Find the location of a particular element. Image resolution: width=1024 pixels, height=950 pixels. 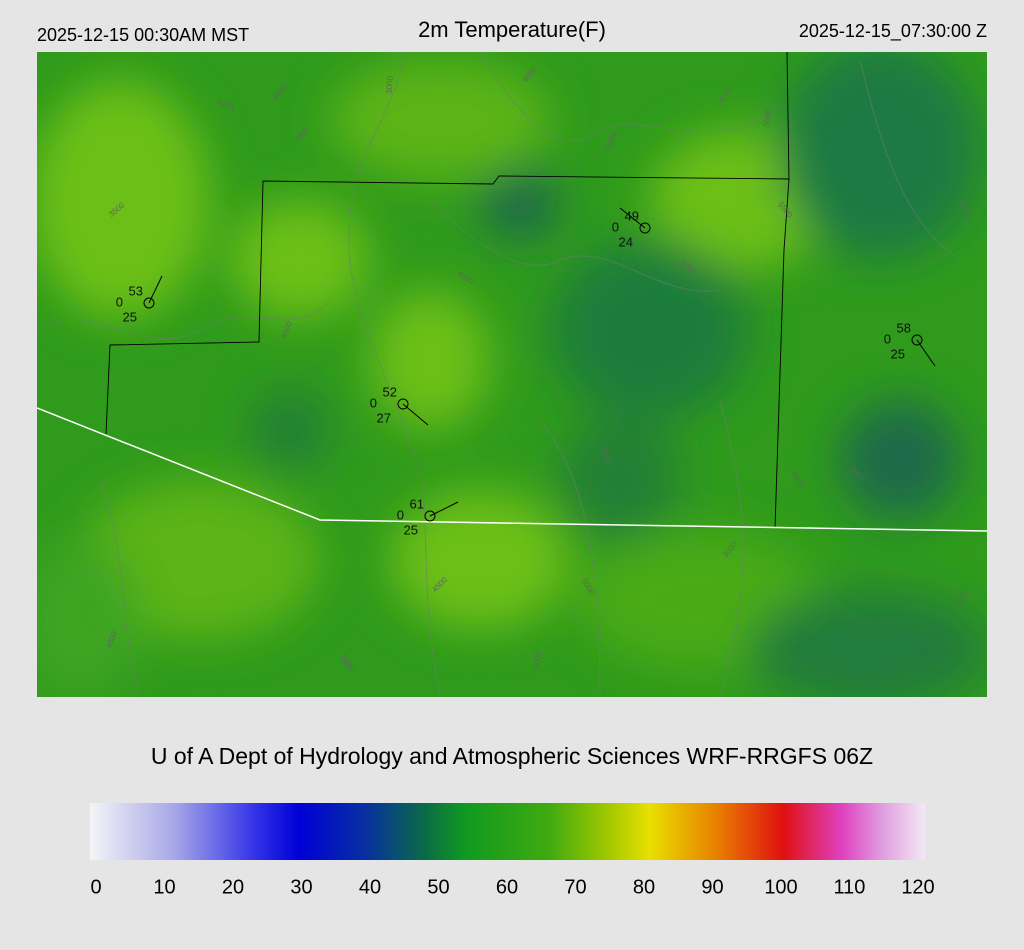

colorbar-tick-label: 50 is located at coordinates (438, 887).